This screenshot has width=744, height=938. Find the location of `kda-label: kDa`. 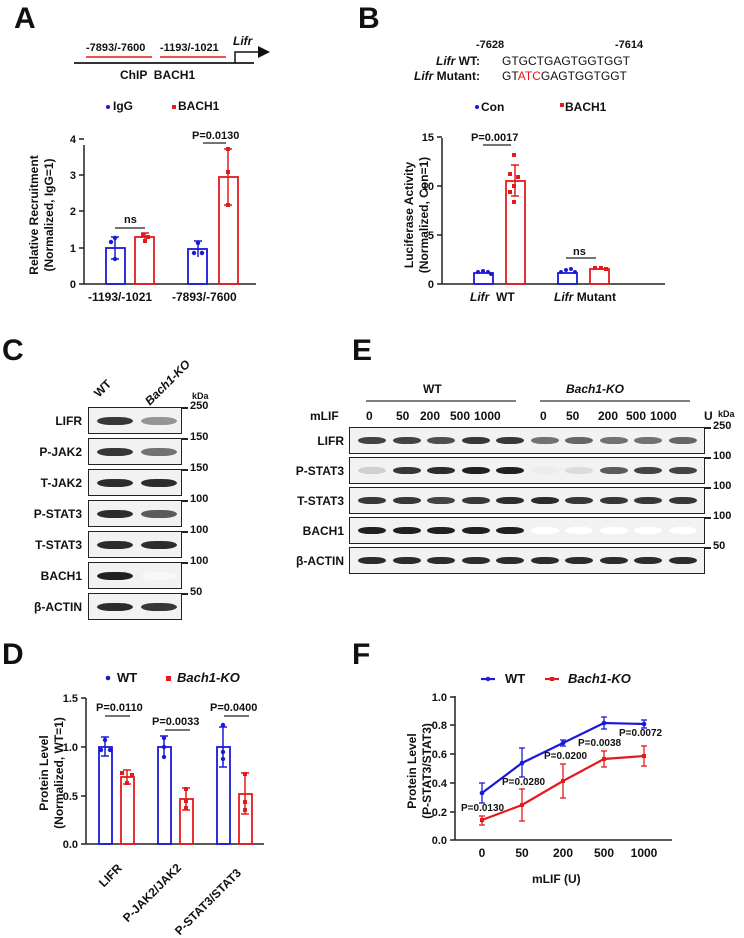

kda-label: kDa is located at coordinates (726, 414).